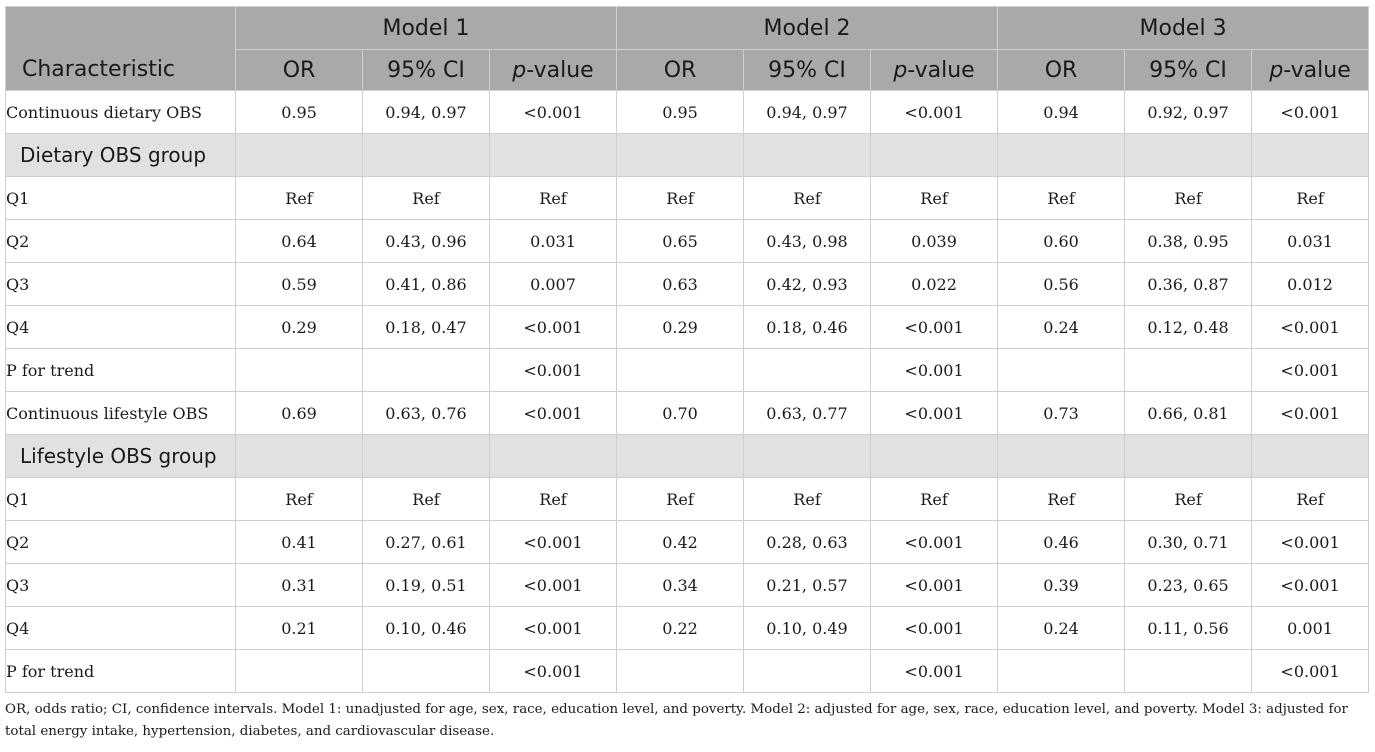 The height and width of the screenshot is (752, 1375). What do you see at coordinates (1188, 628) in the screenshot?
I see `ci-cell: 0.11, 0.56` at bounding box center [1188, 628].